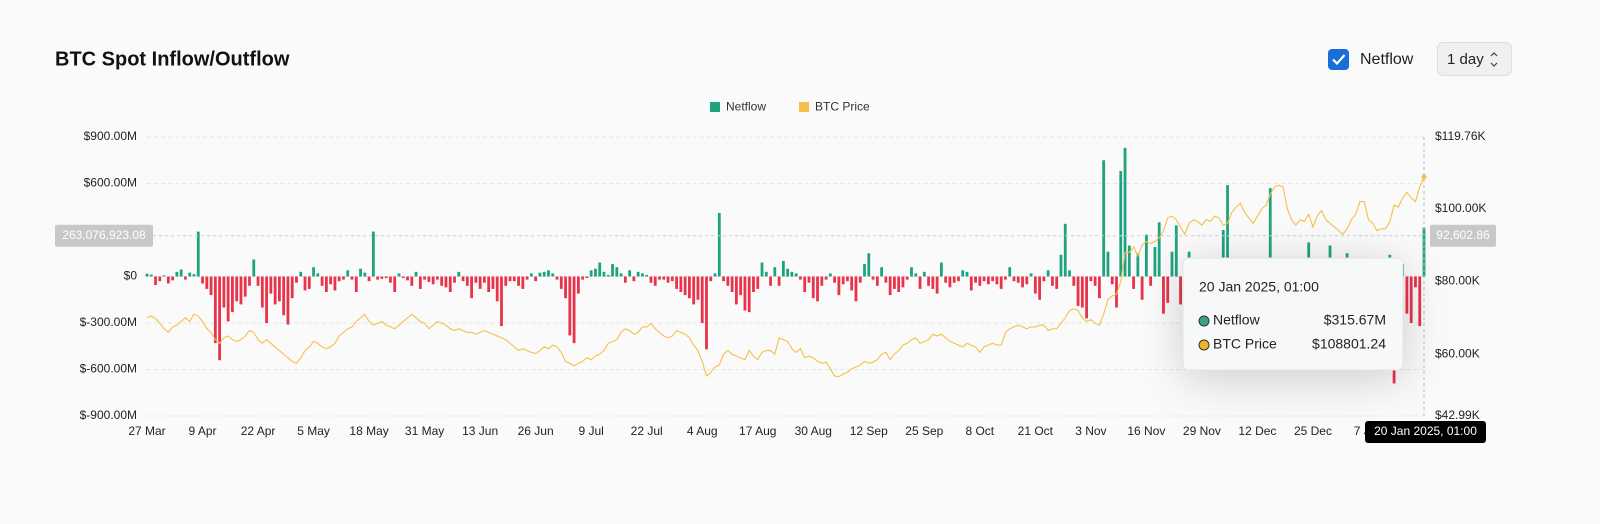 This screenshot has width=1600, height=524. Describe the element at coordinates (104, 235) in the screenshot. I see `crosshair-y-label: 263,076,923.08` at that location.